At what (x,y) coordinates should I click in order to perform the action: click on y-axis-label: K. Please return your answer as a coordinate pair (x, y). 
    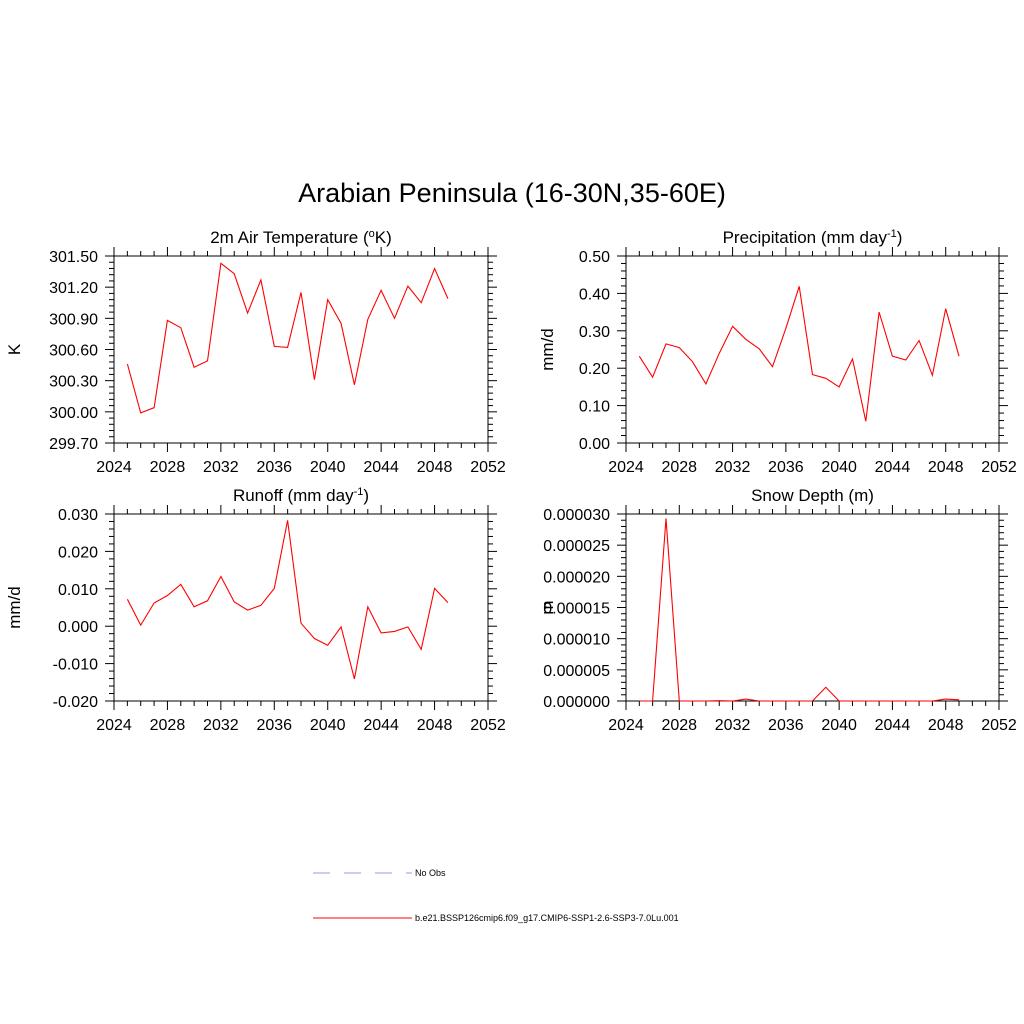
    Looking at the image, I should click on (14, 349).